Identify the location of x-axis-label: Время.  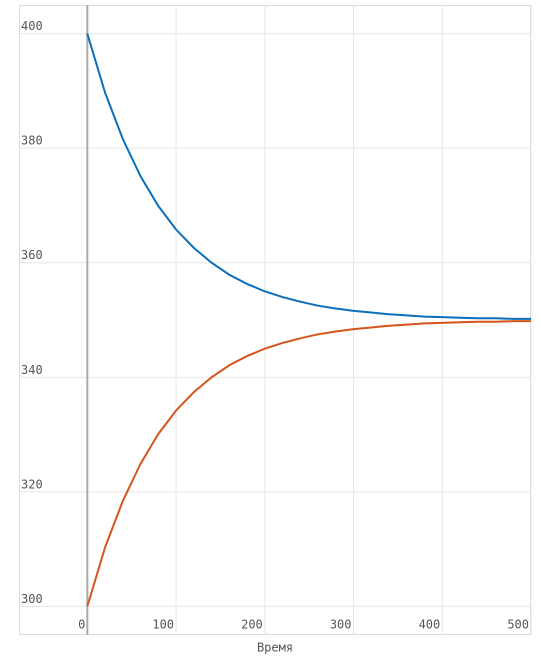
(275, 648).